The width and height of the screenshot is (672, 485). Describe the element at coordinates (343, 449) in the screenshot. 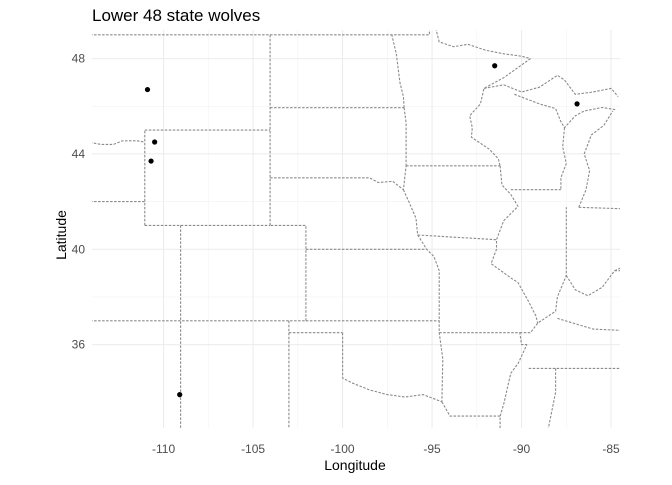

I see `x-tick-label: -100` at that location.